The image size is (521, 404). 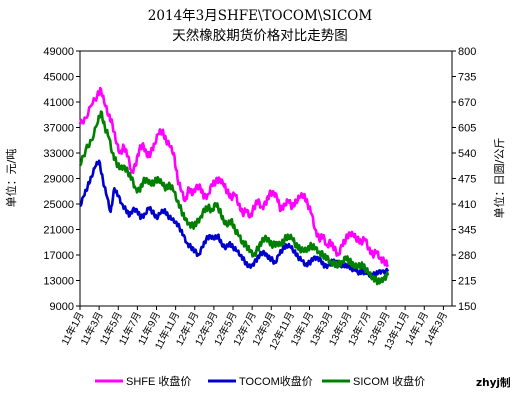 What do you see at coordinates (260, 16) in the screenshot?
I see `chart-title: 2014年3月SHFE\TOCOM\SICOM` at bounding box center [260, 16].